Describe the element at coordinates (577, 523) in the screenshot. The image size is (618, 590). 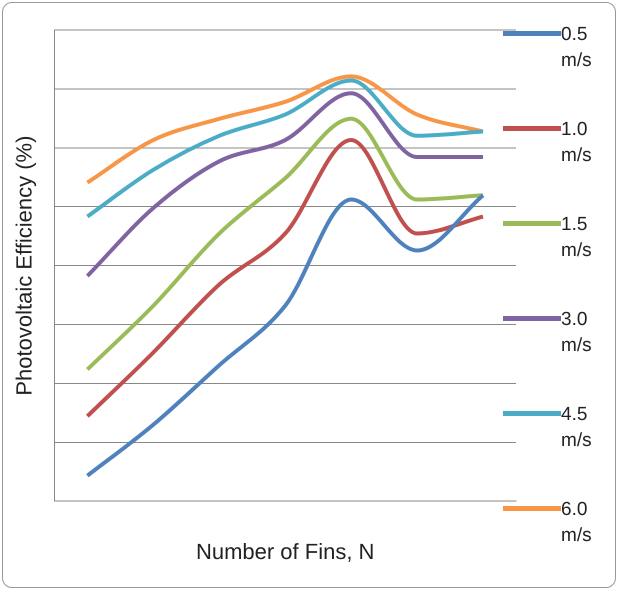
I see `legend-label: 6.0 m/s` at that location.